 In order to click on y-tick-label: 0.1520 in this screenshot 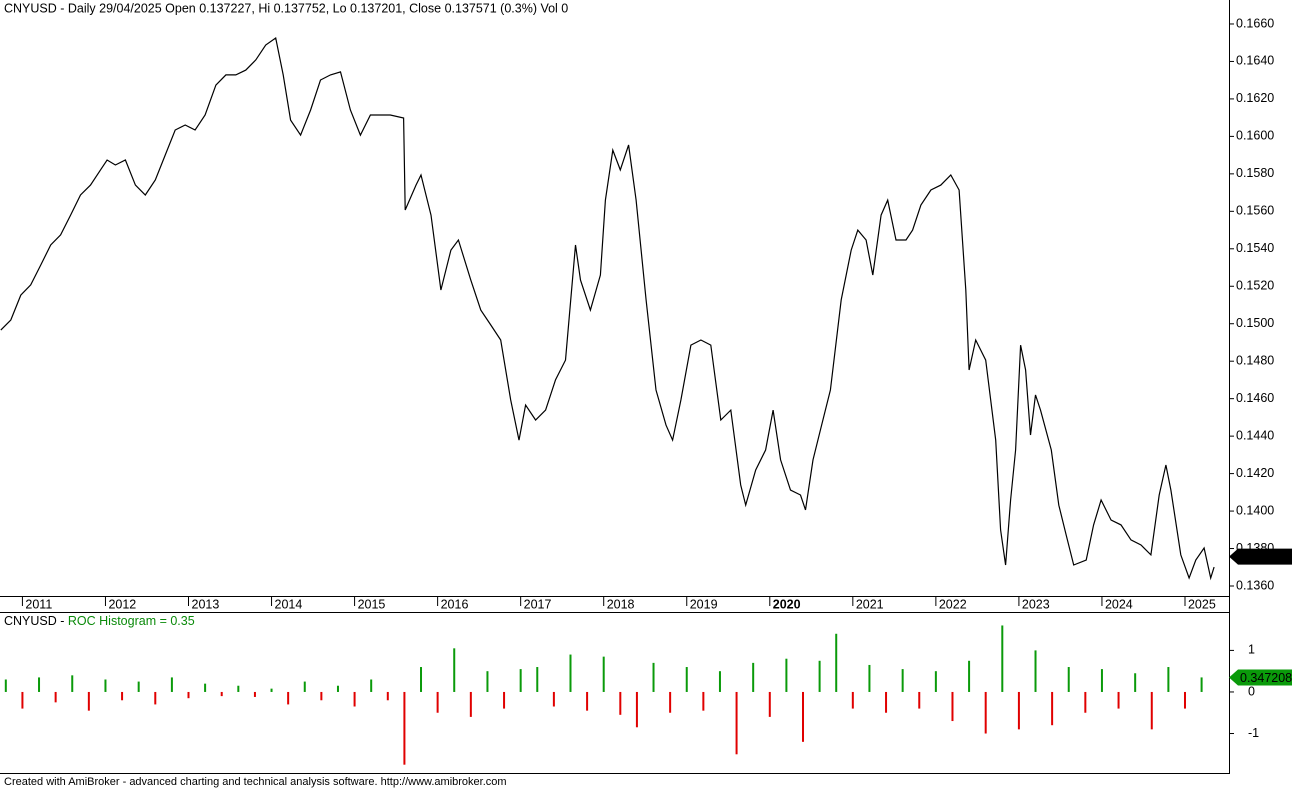, I will do `click(1255, 286)`.